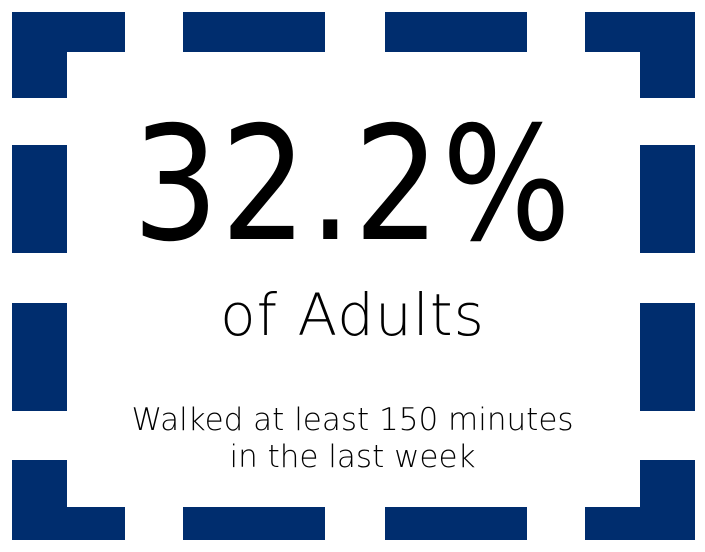 The width and height of the screenshot is (705, 552). I want to click on stat-label: of Adults, so click(352, 315).